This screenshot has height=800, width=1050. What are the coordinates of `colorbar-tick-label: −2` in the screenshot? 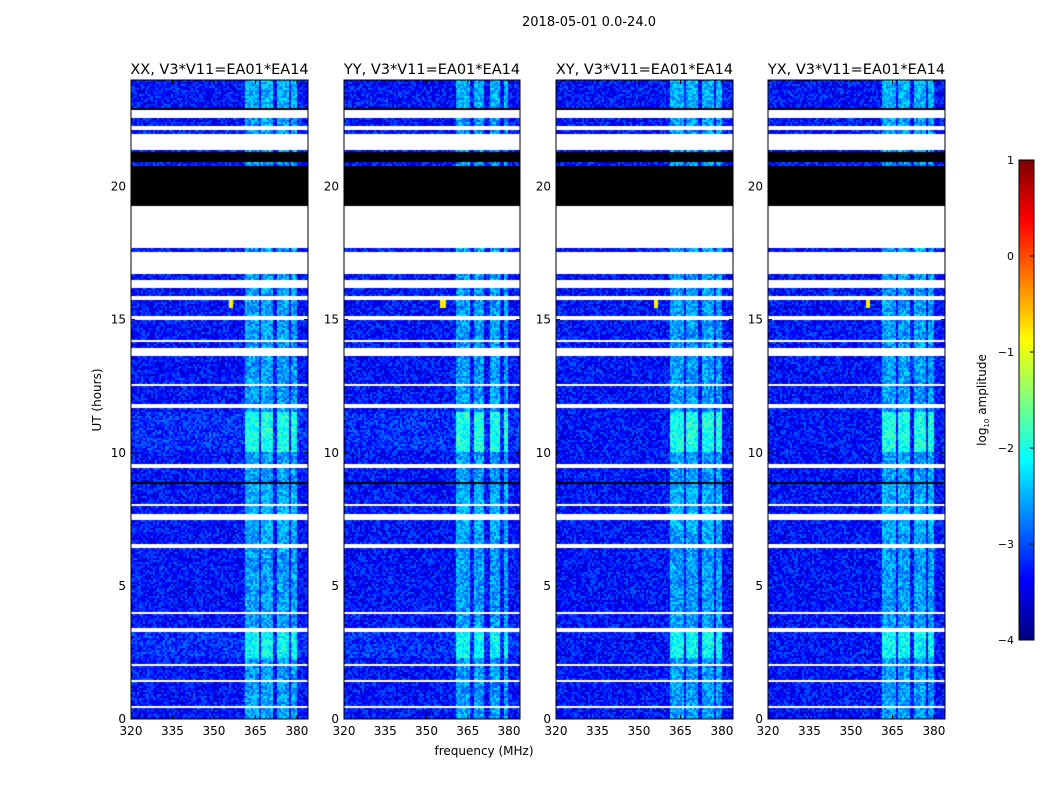 It's located at (1006, 448).